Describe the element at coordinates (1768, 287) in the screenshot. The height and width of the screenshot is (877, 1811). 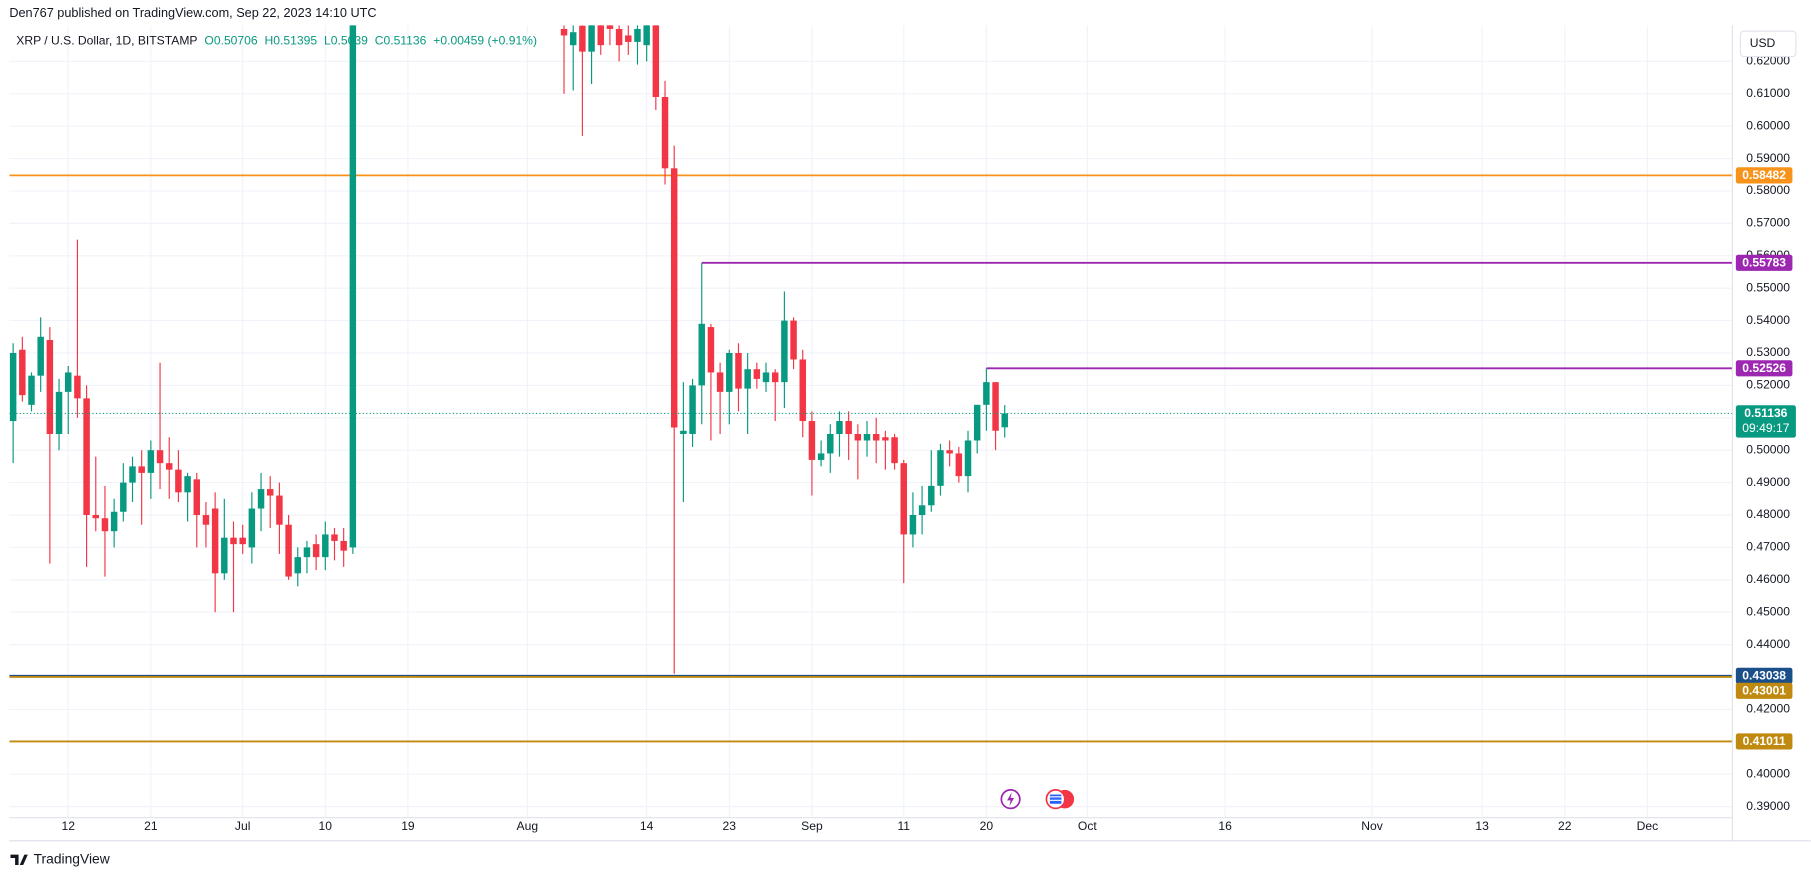
I see `y-tick-label: 0.55000` at that location.